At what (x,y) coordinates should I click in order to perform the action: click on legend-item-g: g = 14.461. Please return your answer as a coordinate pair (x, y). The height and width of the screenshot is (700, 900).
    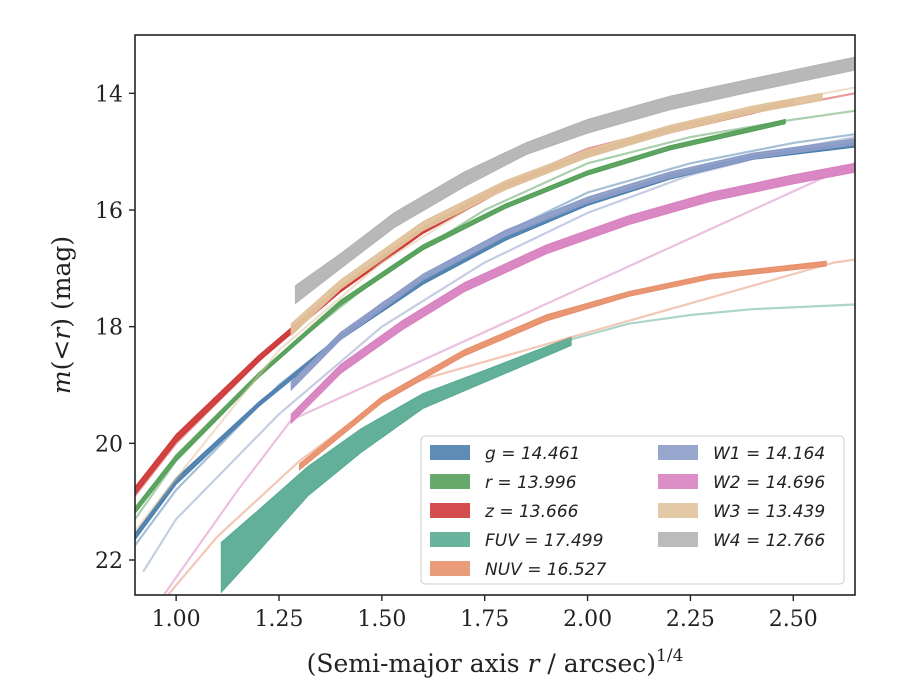
    Looking at the image, I should click on (505, 454).